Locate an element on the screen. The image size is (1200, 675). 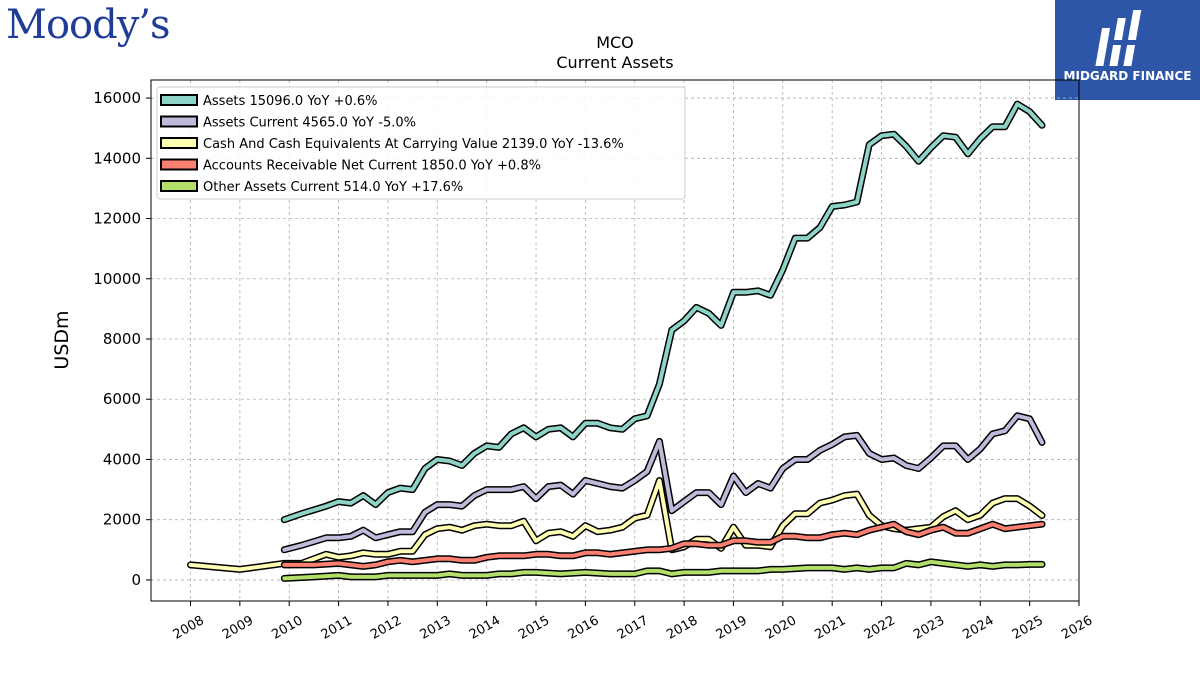
y-axis-label: USDm is located at coordinates (62, 339).